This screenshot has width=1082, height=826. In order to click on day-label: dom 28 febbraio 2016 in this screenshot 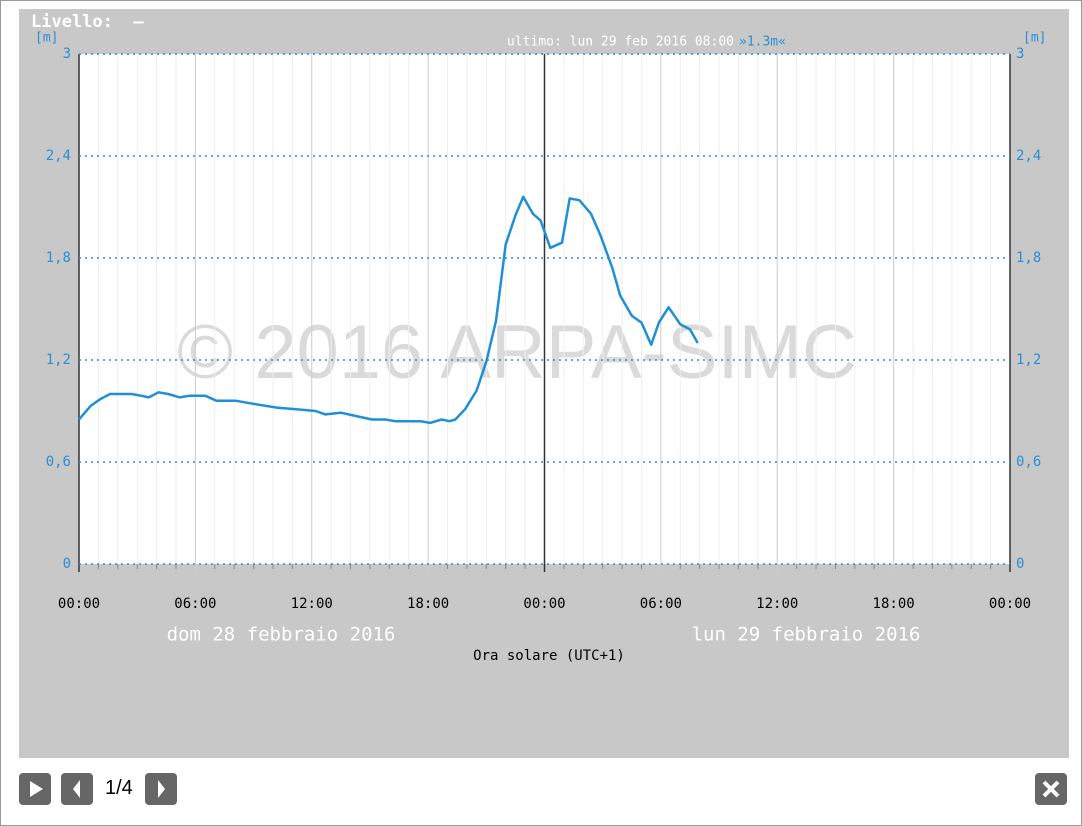, I will do `click(281, 635)`.